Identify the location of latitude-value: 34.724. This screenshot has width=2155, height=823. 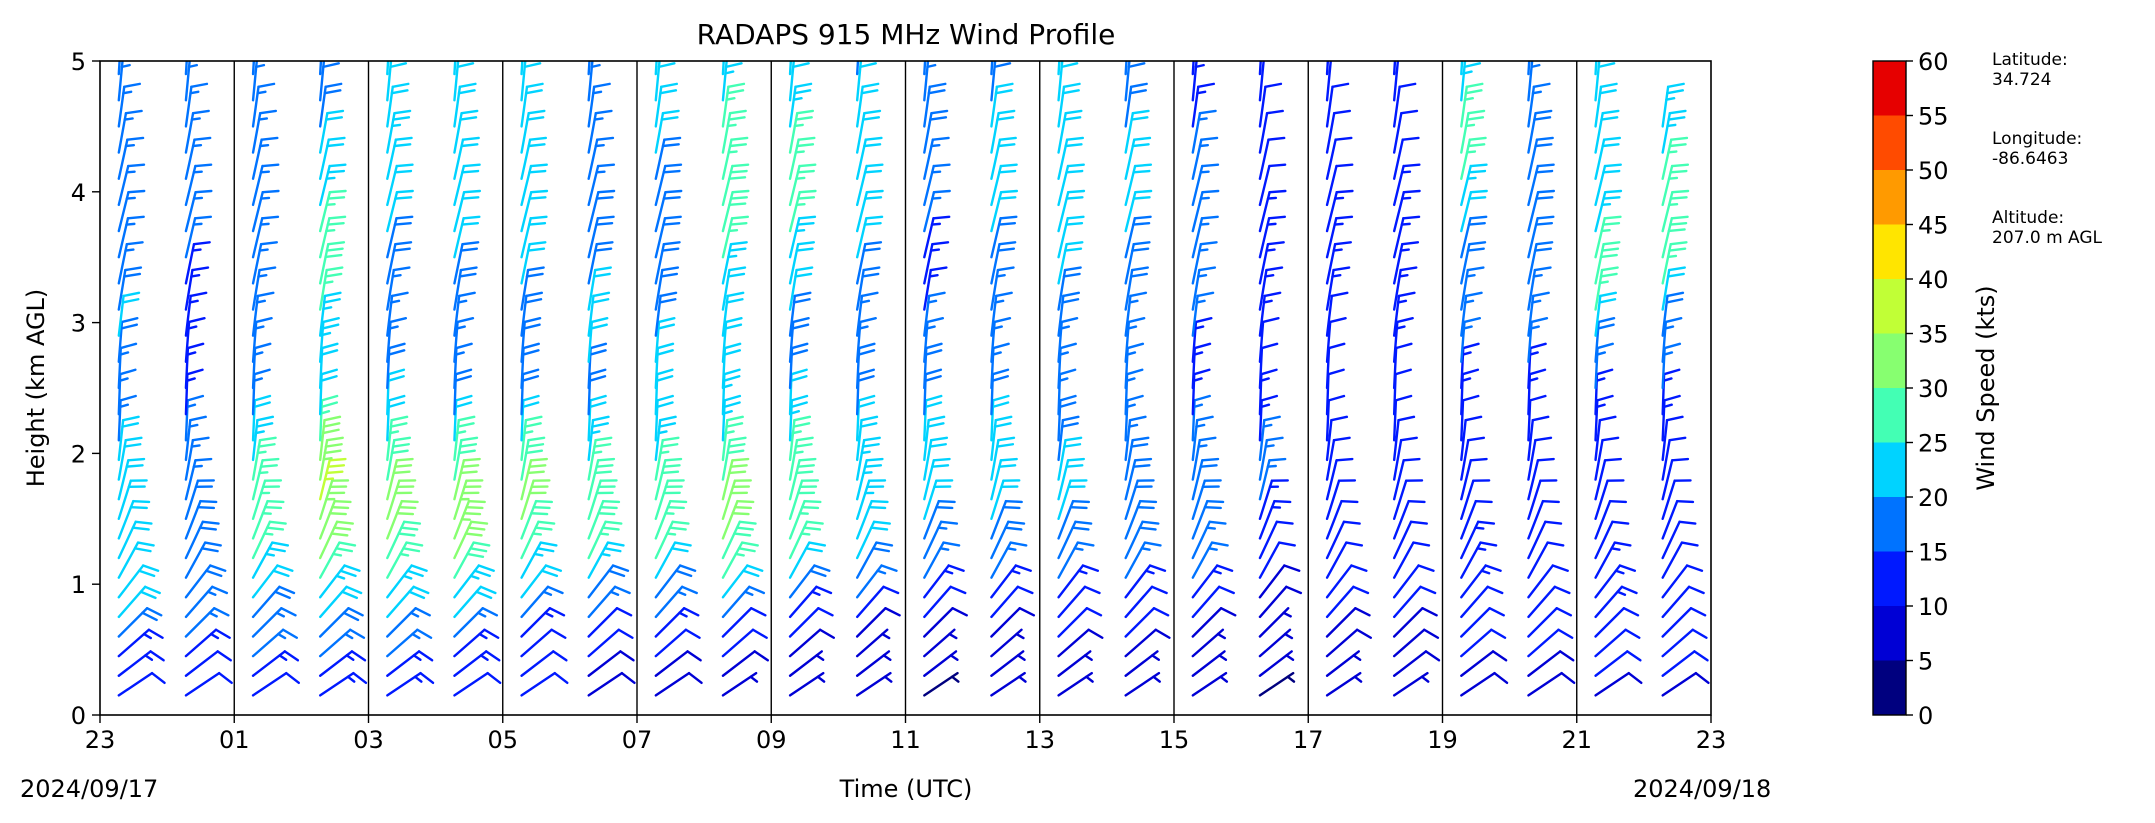
(2022, 80).